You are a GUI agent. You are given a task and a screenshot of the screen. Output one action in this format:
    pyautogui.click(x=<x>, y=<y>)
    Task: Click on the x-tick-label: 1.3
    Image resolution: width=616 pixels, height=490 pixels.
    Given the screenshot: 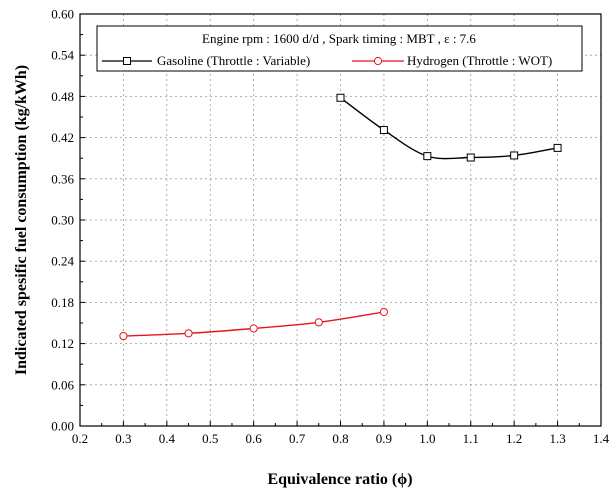 What is the action you would take?
    pyautogui.click(x=557, y=438)
    